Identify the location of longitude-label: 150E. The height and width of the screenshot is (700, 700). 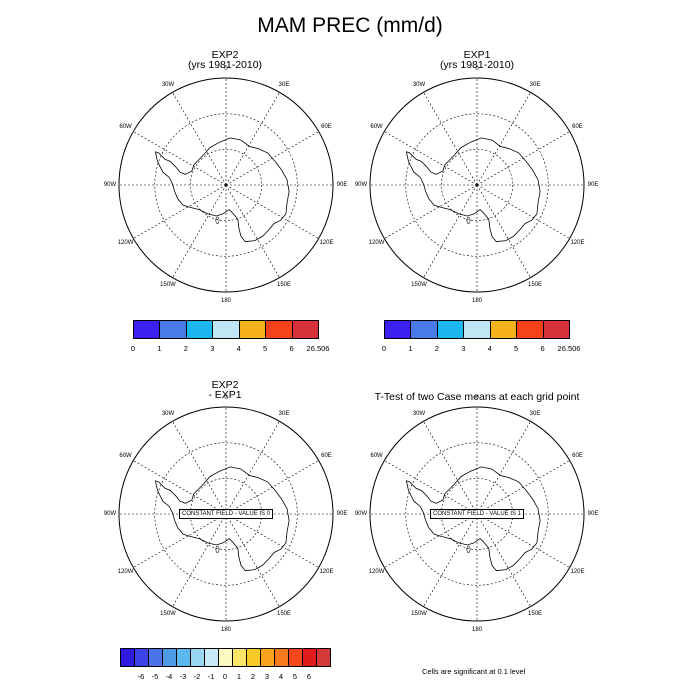
(284, 285).